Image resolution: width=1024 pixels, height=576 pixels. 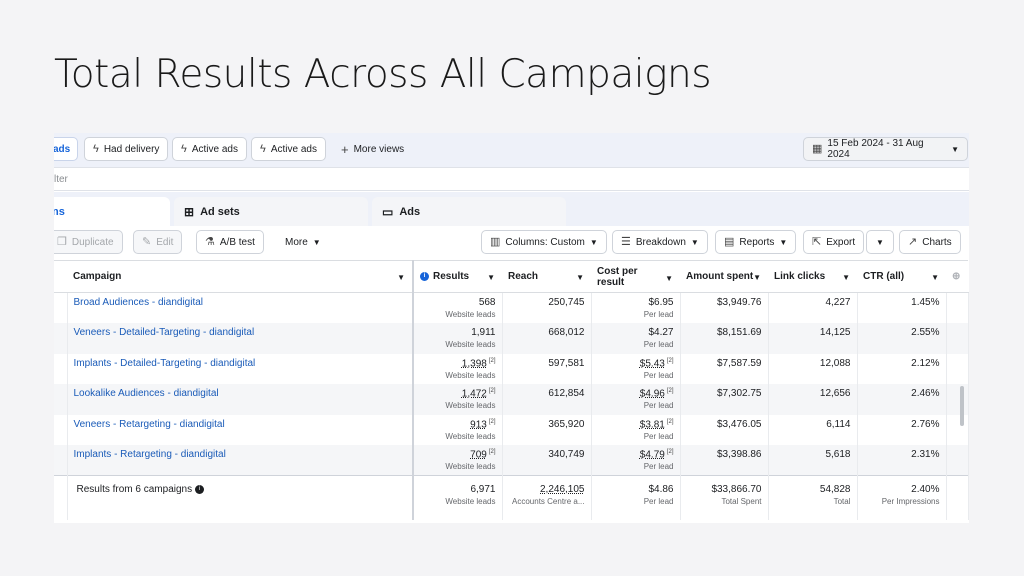 What do you see at coordinates (237, 242) in the screenshot?
I see `ab-test-label: A/B test` at bounding box center [237, 242].